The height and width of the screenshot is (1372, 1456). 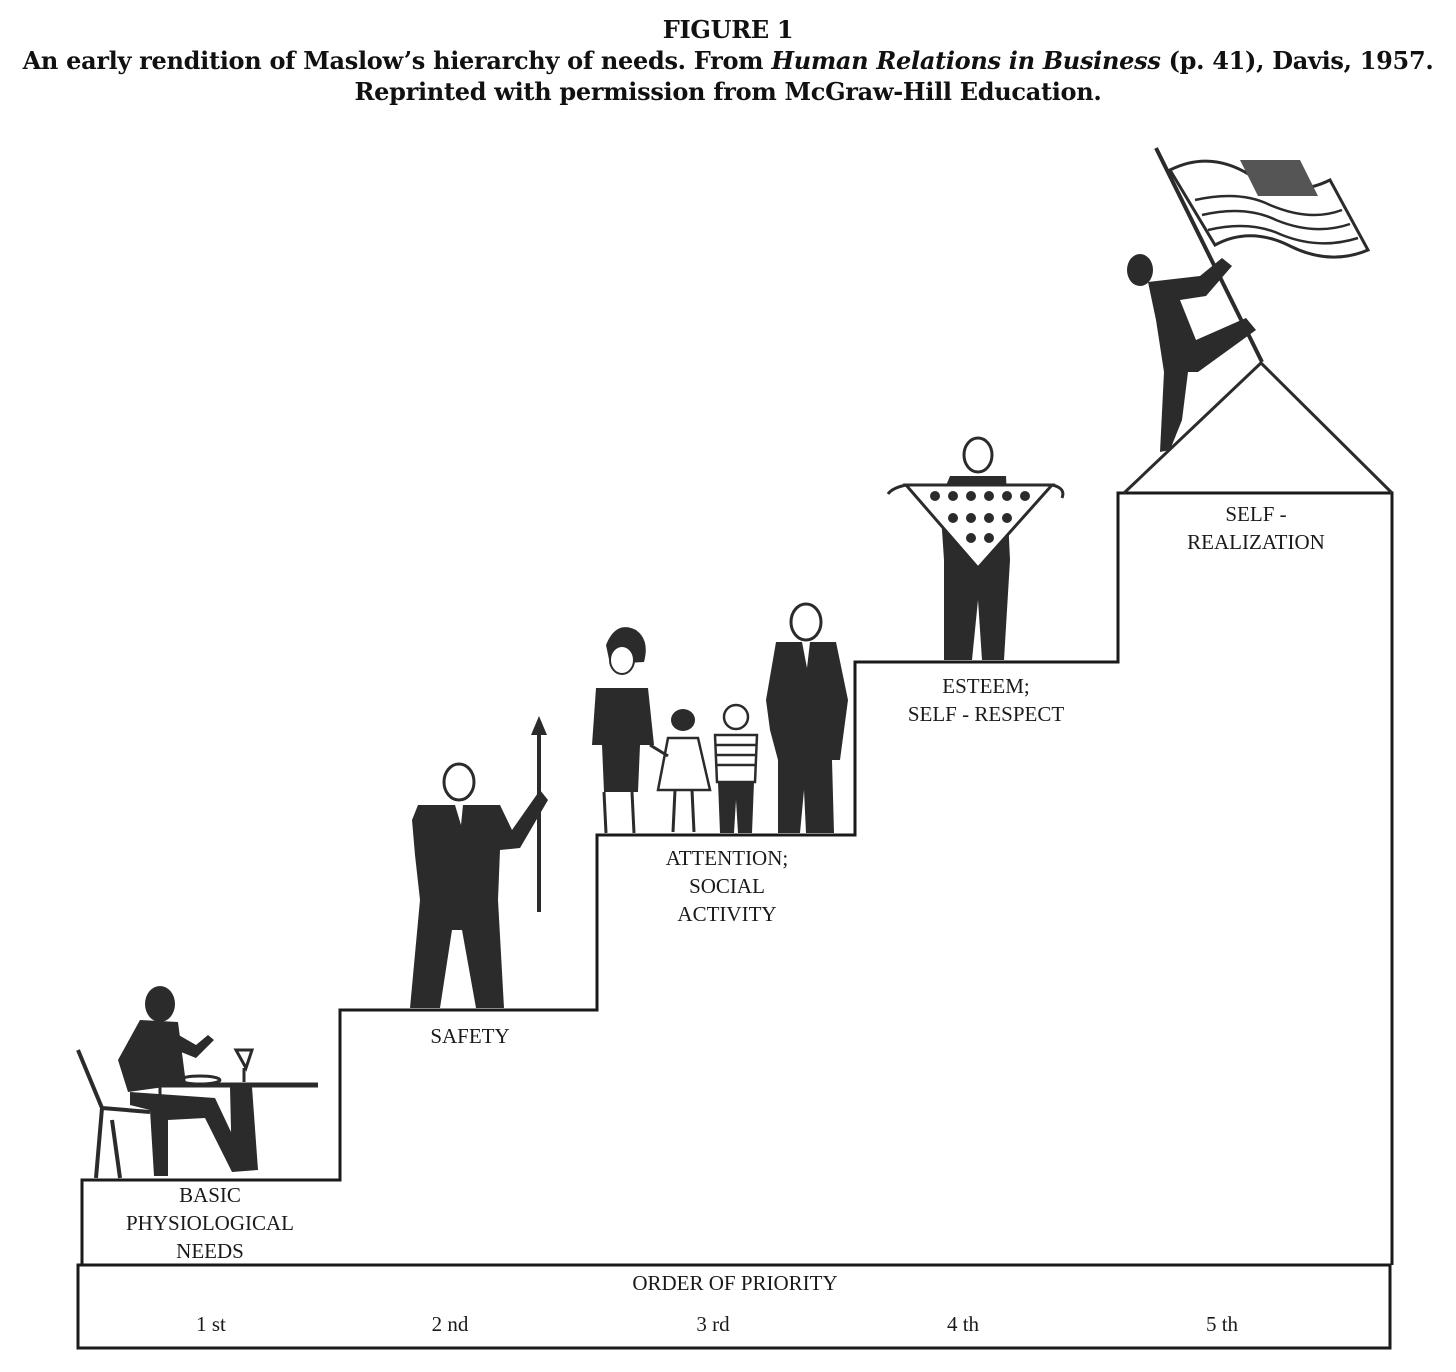 I want to click on rank-5: 5 th, so click(x=1222, y=1324).